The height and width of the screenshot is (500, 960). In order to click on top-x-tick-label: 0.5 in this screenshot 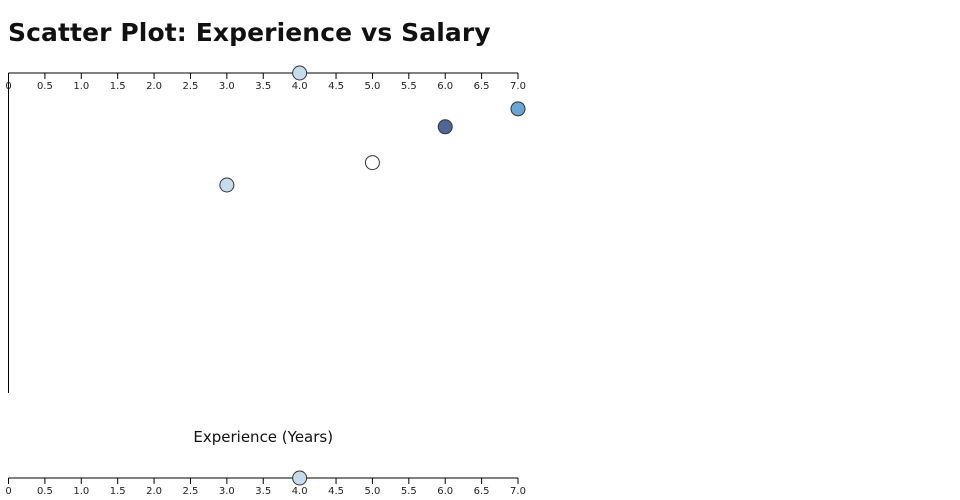, I will do `click(45, 86)`.